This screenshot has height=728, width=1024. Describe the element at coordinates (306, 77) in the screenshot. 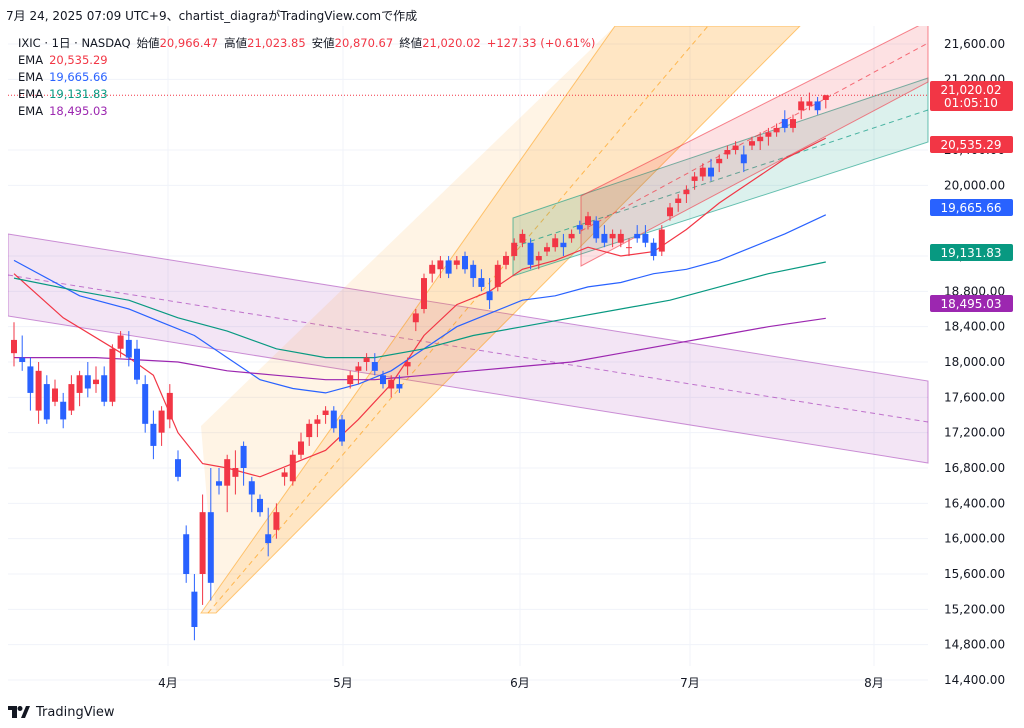

I see `ema-row-2: EMA 19,665.66` at that location.